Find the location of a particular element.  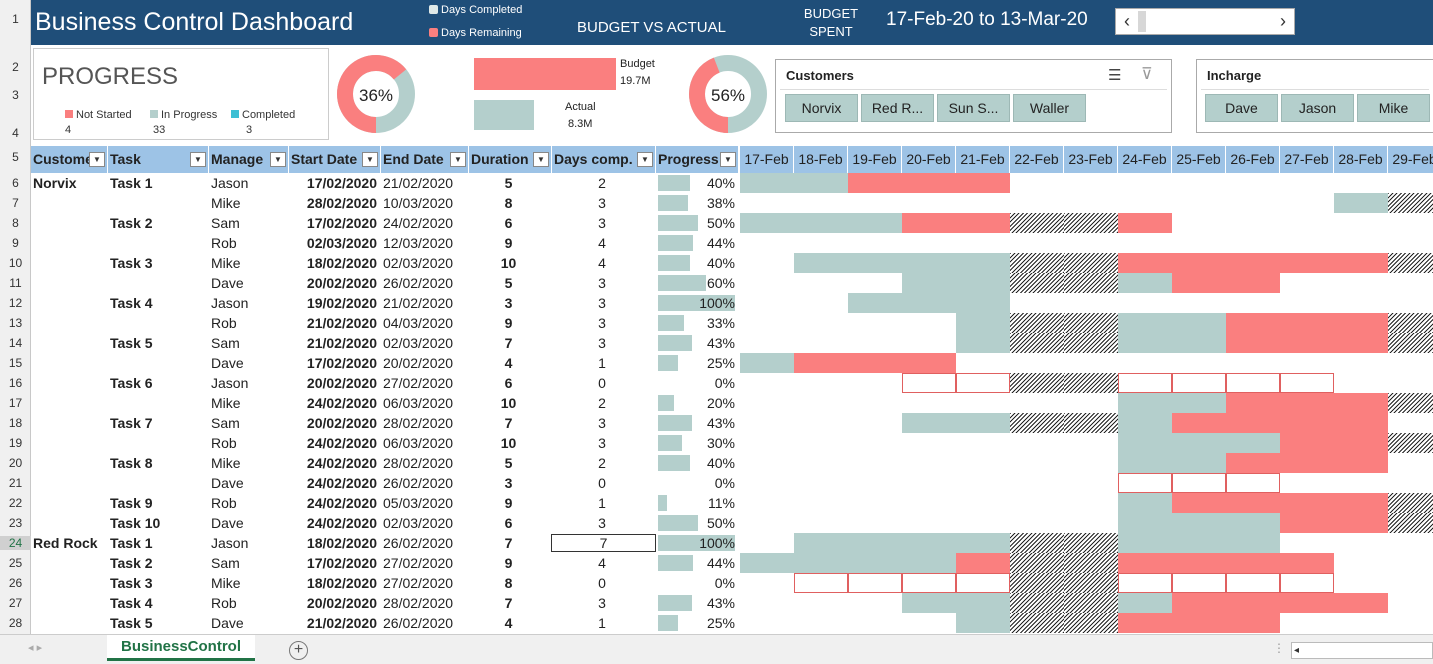

date-column-header: 22-Feb is located at coordinates (1037, 159).